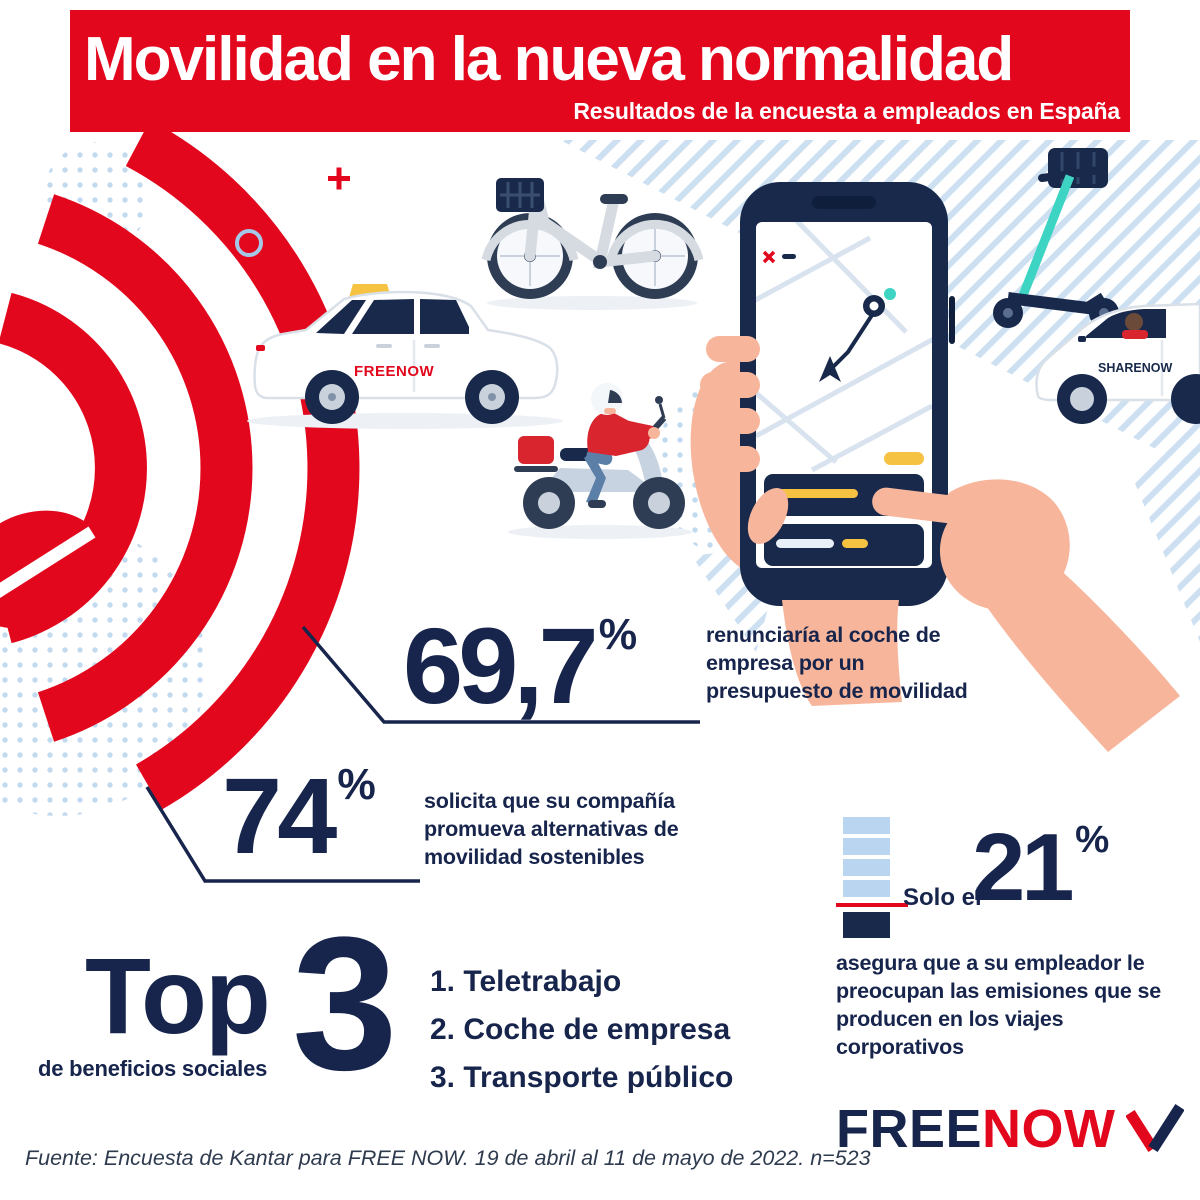 The image size is (1200, 1200). I want to click on stat-connector-lines, so click(422, 754).